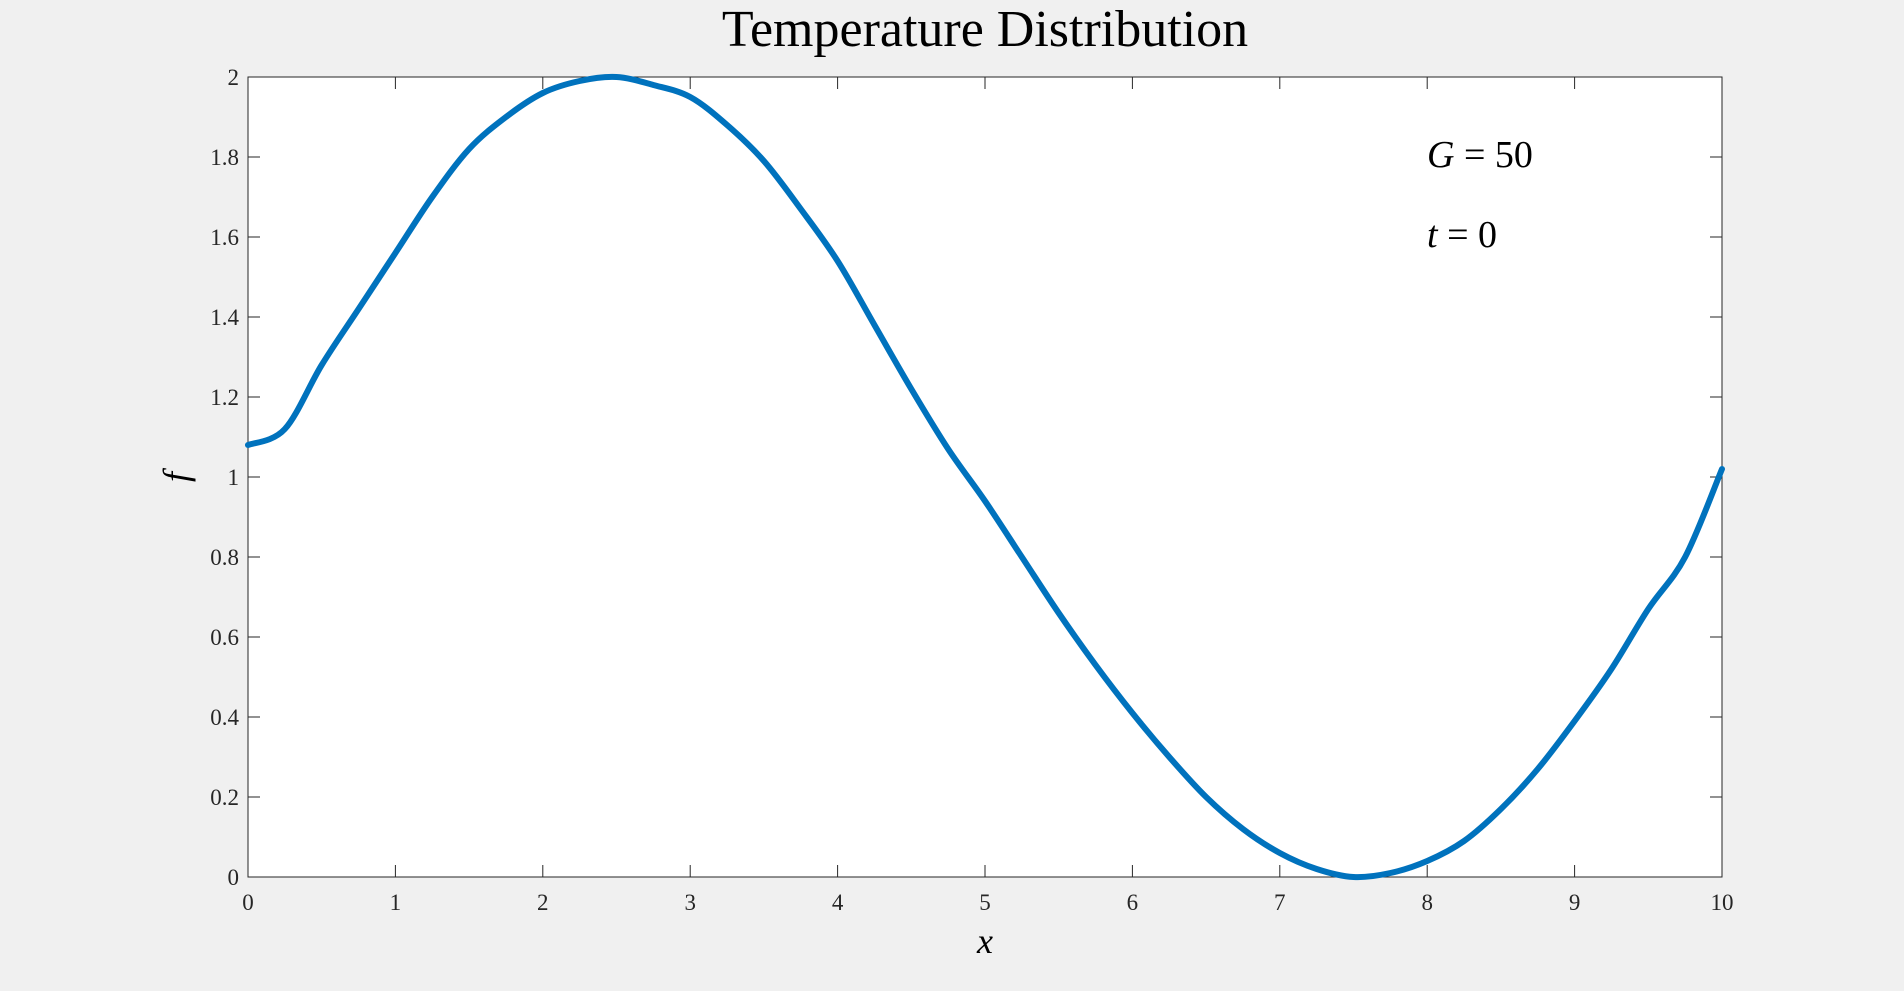 The width and height of the screenshot is (1904, 991). Describe the element at coordinates (224, 717) in the screenshot. I see `y-tick-label: 0.4` at that location.